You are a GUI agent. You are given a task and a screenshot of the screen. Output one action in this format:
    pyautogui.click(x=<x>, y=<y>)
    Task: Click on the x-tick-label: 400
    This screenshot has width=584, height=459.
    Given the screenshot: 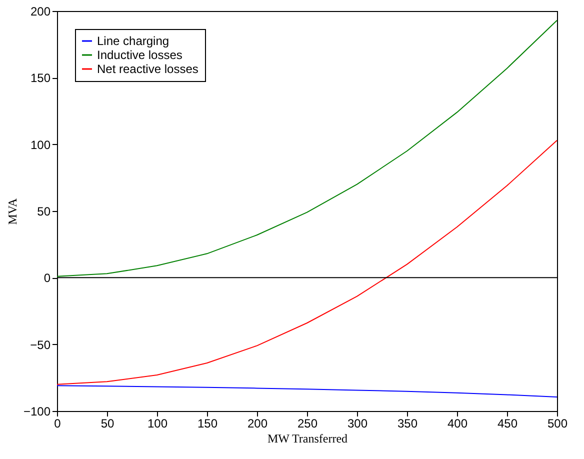 What is the action you would take?
    pyautogui.click(x=457, y=423)
    